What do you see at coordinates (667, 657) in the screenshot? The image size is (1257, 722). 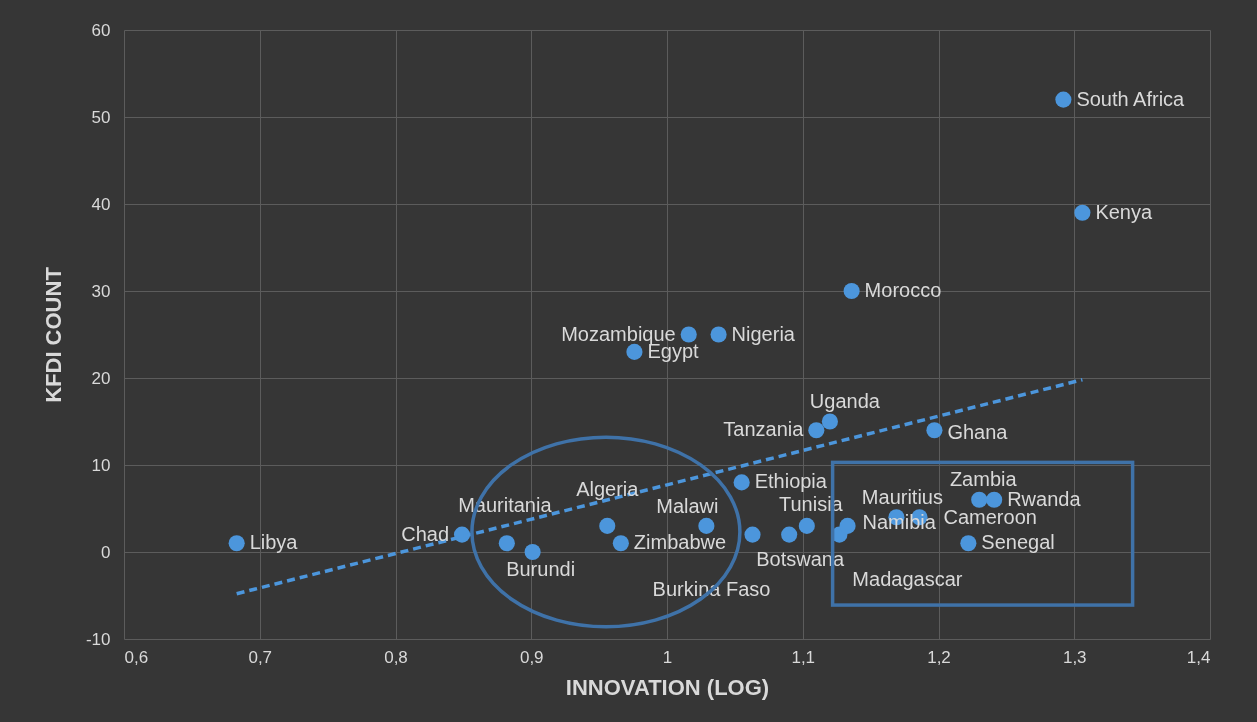 I see `x-tick-label: 1` at bounding box center [667, 657].